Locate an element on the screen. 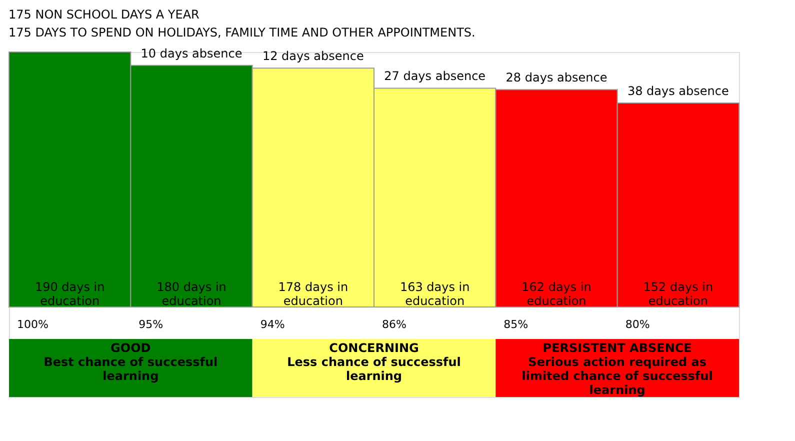 The width and height of the screenshot is (795, 441). data-label: 190 days in education is located at coordinates (69, 294).